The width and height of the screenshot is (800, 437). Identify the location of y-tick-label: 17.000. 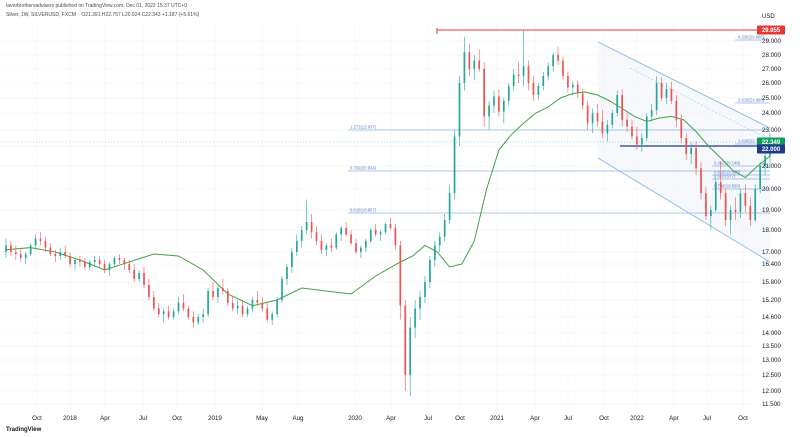
(771, 252).